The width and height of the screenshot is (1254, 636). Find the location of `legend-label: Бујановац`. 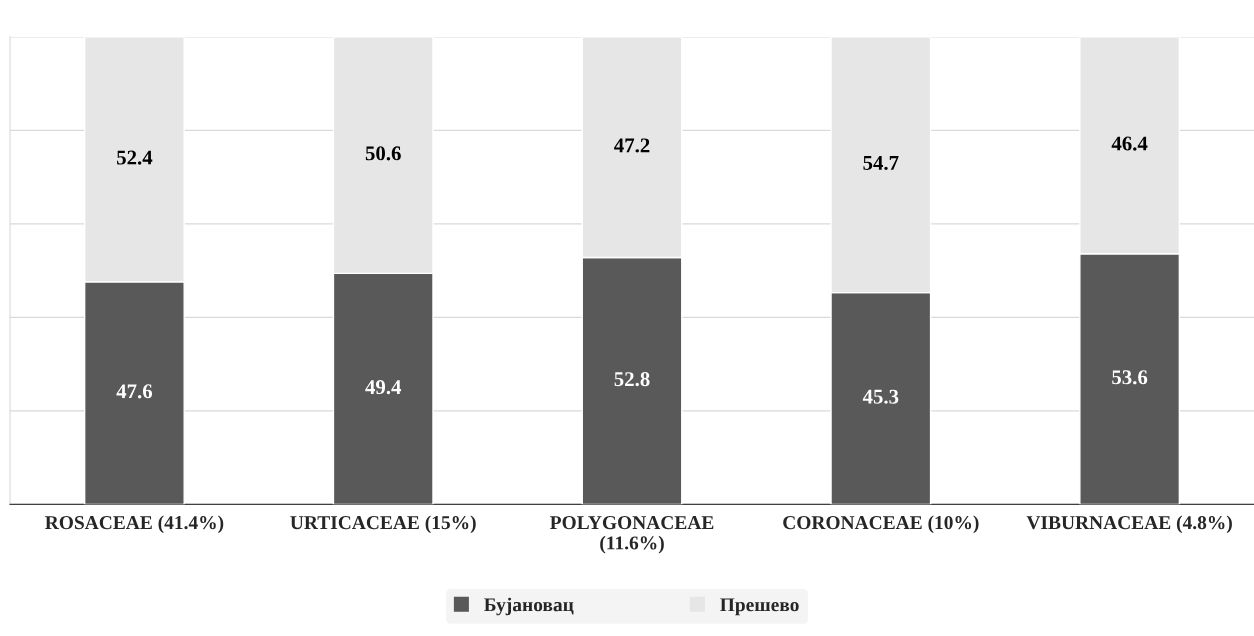

legend-label: Бујановац is located at coordinates (529, 606).